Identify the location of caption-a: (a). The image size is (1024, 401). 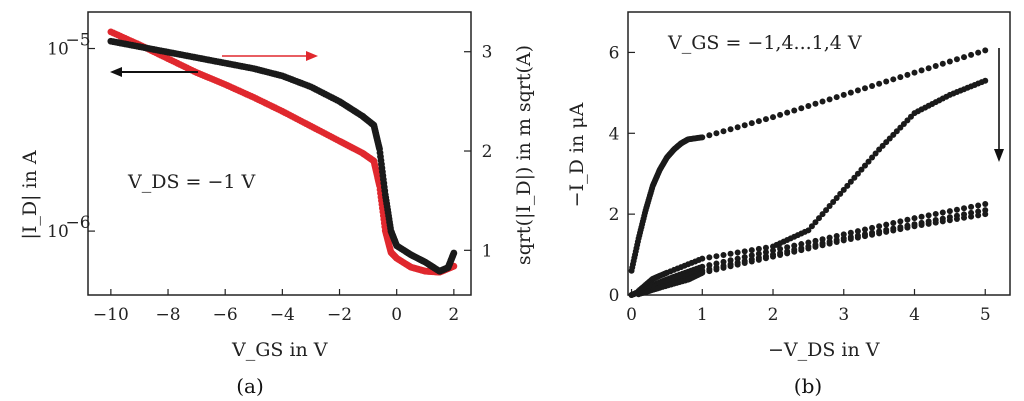
(250, 386).